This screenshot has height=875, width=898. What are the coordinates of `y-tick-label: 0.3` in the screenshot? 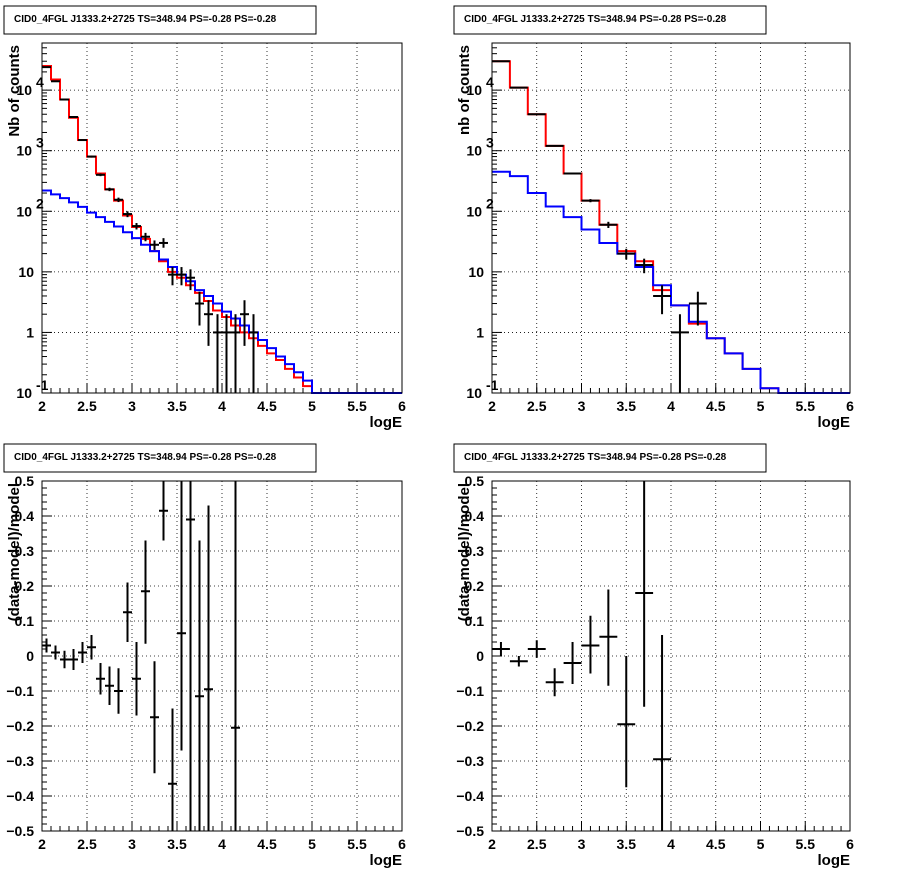 It's located at (25, 551).